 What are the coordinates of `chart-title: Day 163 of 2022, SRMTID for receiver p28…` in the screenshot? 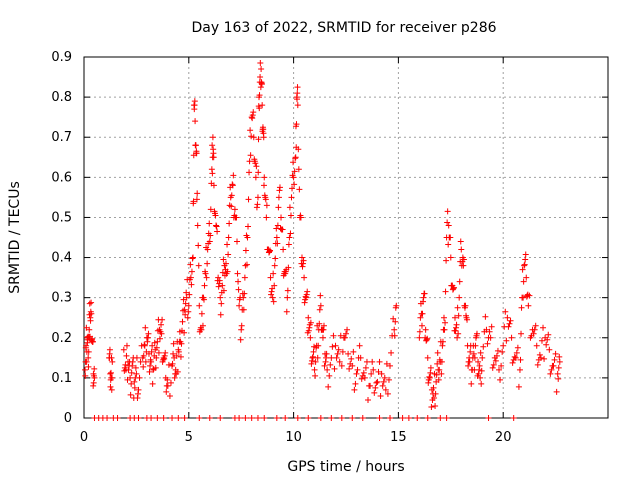 It's located at (343, 28).